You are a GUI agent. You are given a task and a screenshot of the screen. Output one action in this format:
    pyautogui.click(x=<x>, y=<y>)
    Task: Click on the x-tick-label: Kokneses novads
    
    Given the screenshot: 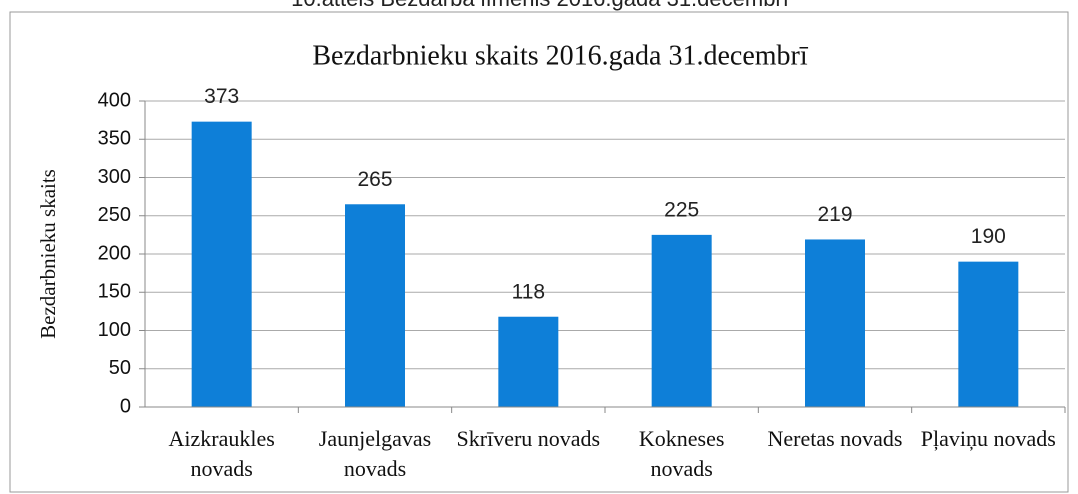 What is the action you would take?
    pyautogui.click(x=681, y=453)
    